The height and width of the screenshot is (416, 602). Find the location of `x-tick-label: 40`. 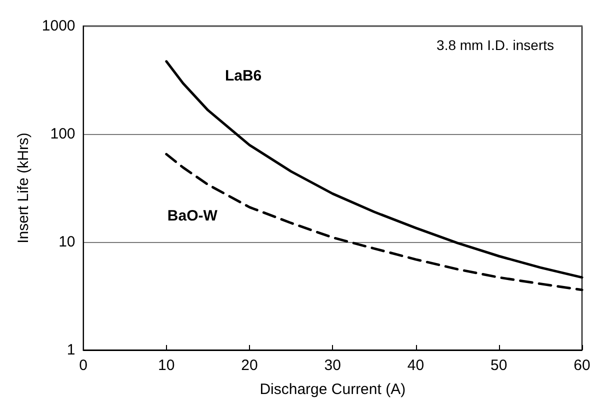

x-tick-label: 40 is located at coordinates (415, 365).